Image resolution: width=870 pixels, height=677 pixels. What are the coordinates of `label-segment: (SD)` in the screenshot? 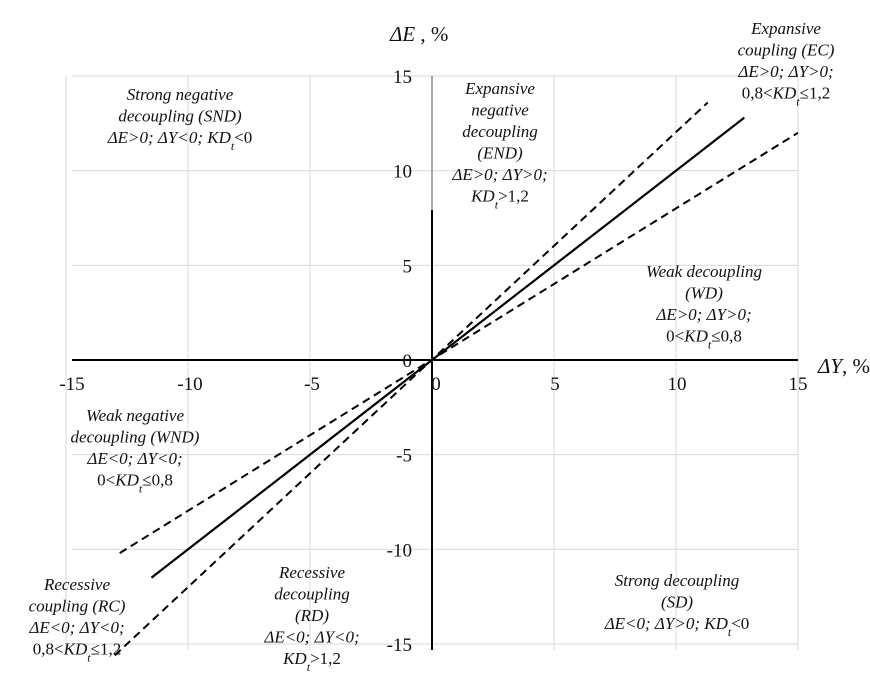 It's located at (677, 602).